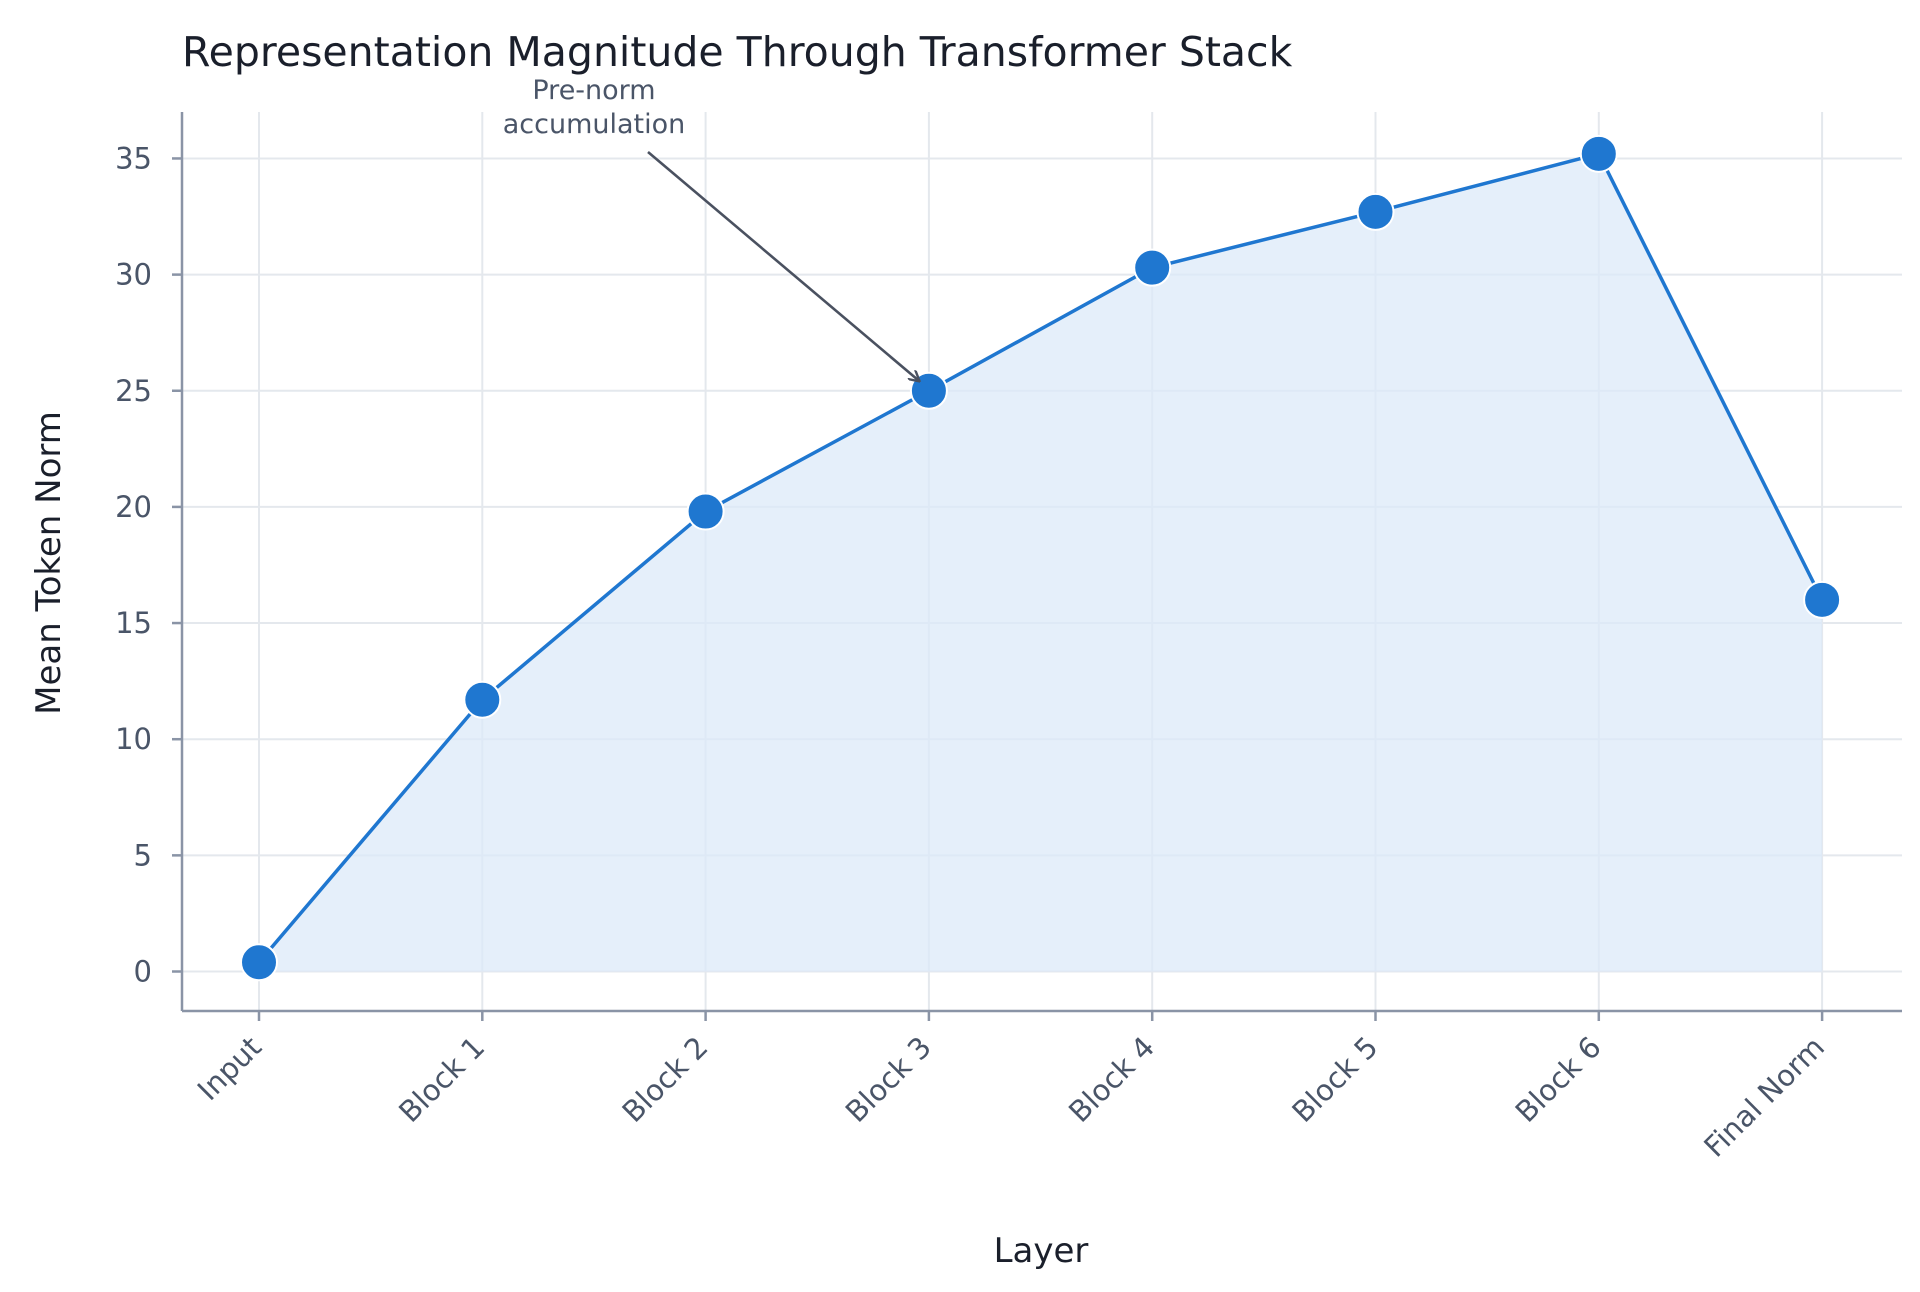  What do you see at coordinates (229, 1068) in the screenshot?
I see `x-tick-label: Input` at bounding box center [229, 1068].